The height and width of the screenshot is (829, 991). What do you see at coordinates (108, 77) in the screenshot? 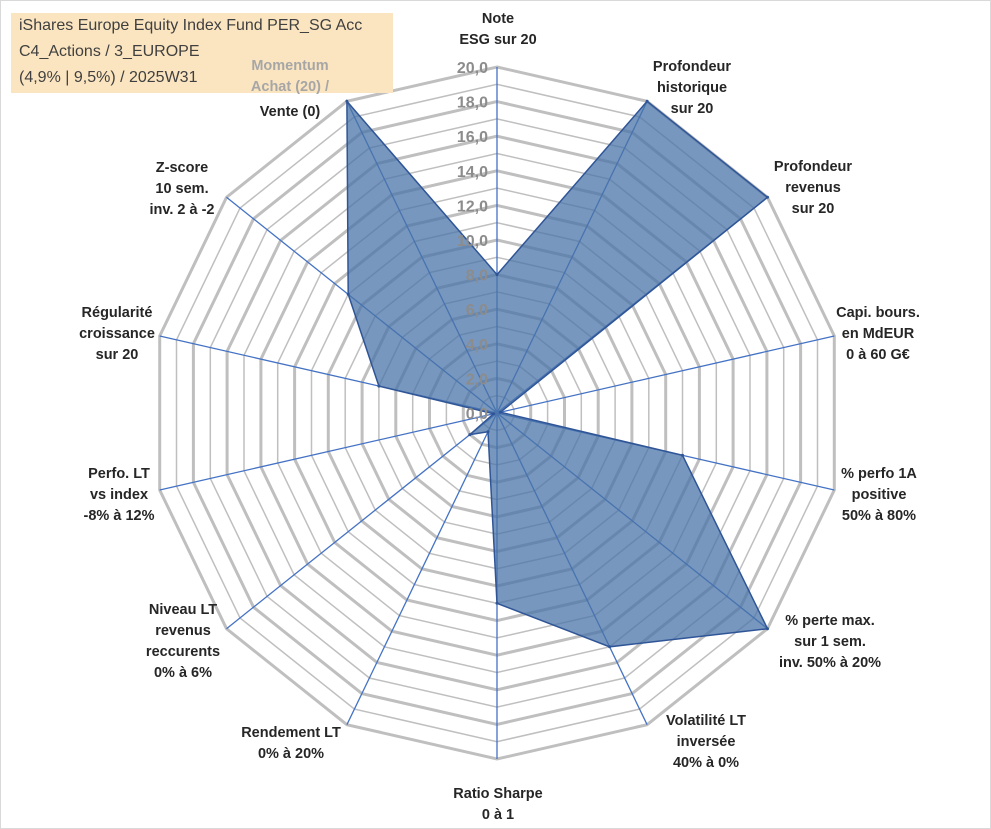
I see `title-line-stats: (4,9% | 9,5%) / 2025W31` at bounding box center [108, 77].